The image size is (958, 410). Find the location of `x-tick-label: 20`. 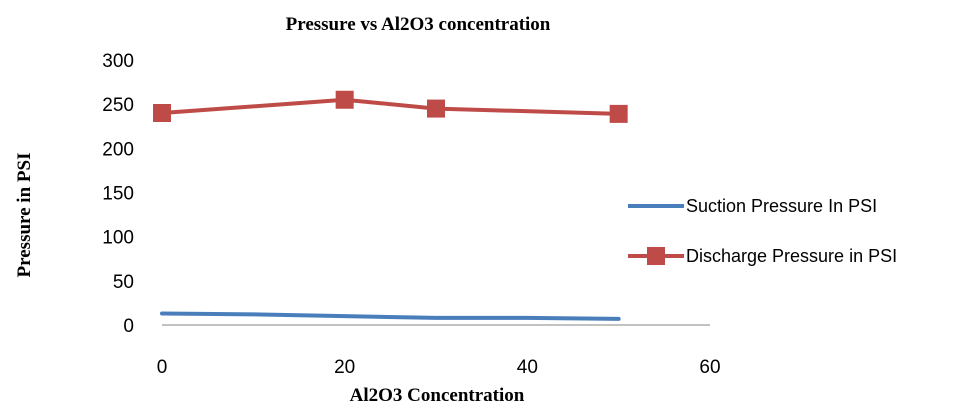

x-tick-label: 20 is located at coordinates (344, 367).